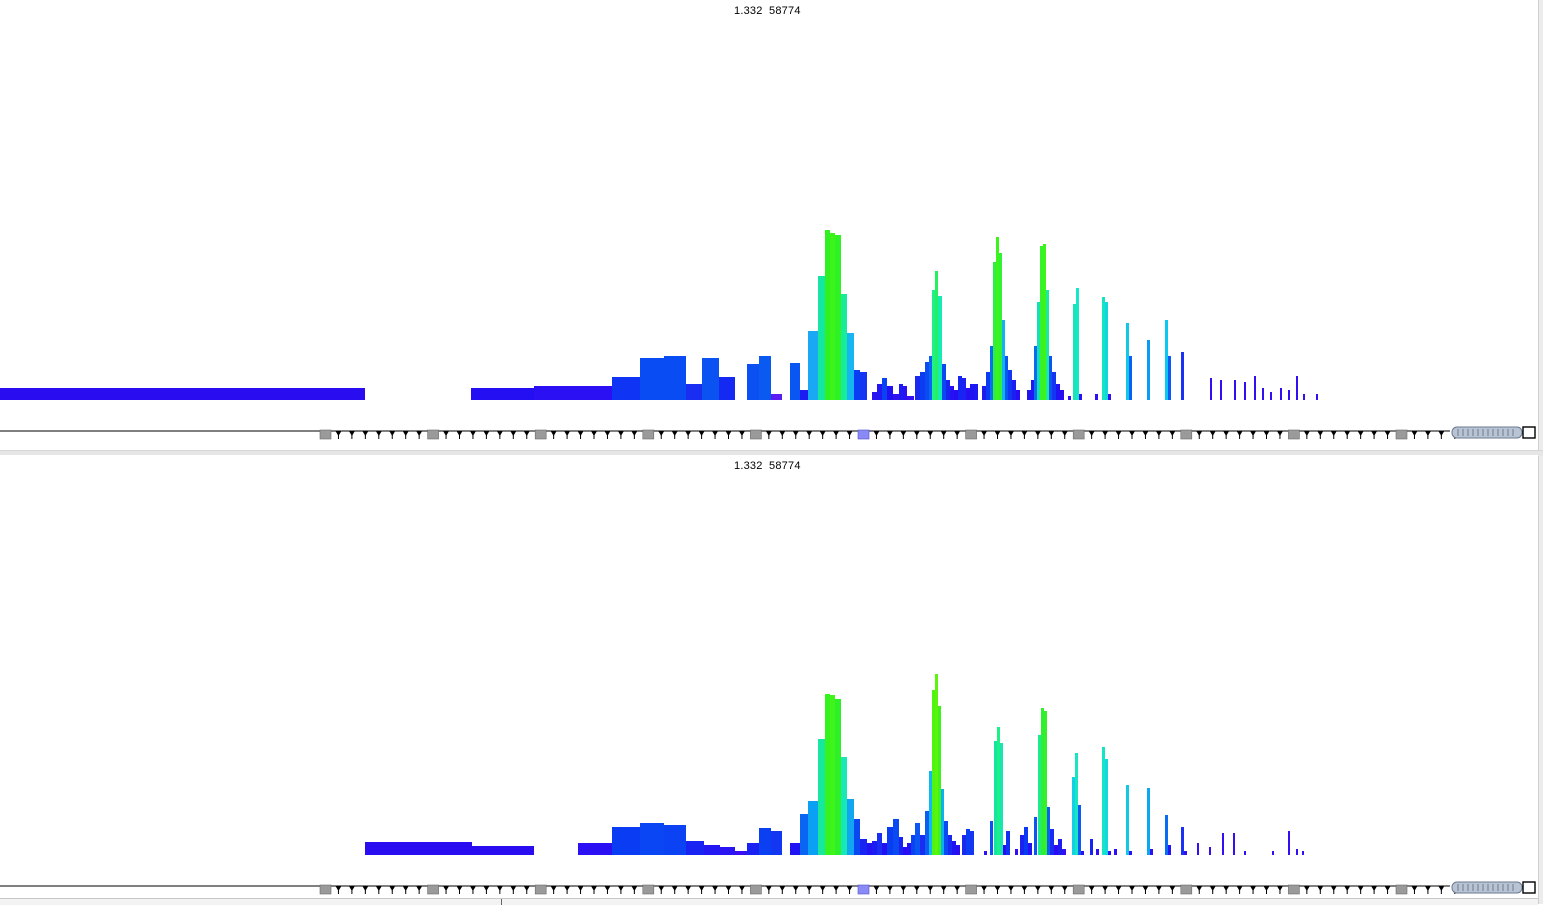 The height and width of the screenshot is (905, 1543). I want to click on zoom-box-icon, so click(1529, 432).